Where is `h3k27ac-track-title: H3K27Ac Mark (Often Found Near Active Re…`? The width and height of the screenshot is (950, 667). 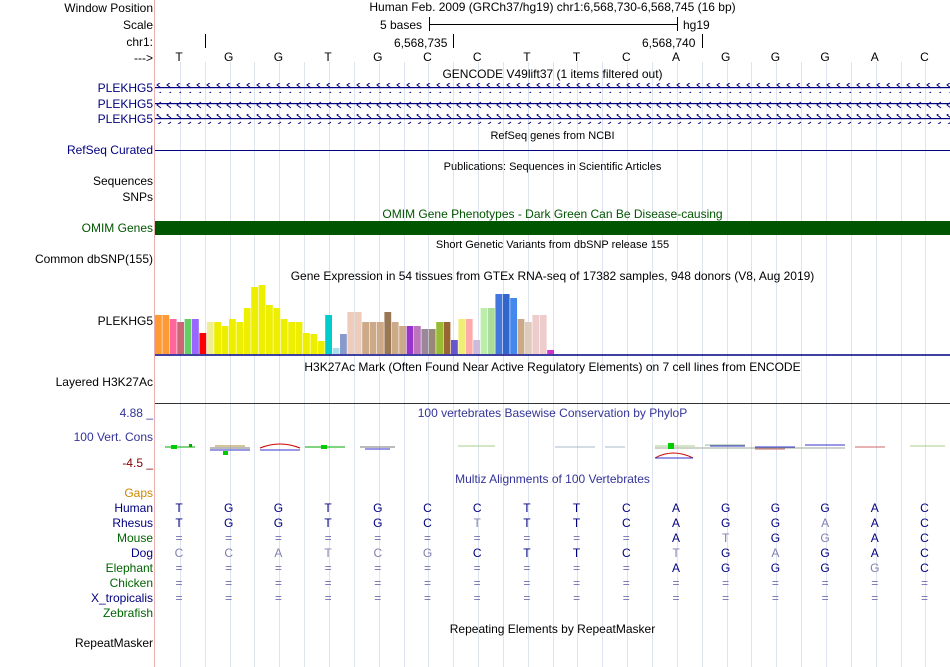
h3k27ac-track-title: H3K27Ac Mark (Often Found Near Active Re… is located at coordinates (552, 367).